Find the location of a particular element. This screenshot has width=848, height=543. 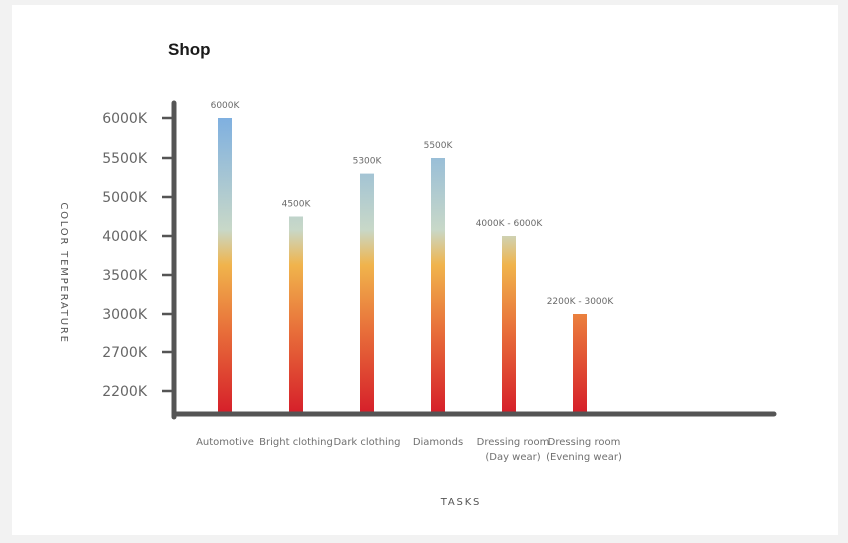

y-tick-label: 4000K is located at coordinates (125, 237).